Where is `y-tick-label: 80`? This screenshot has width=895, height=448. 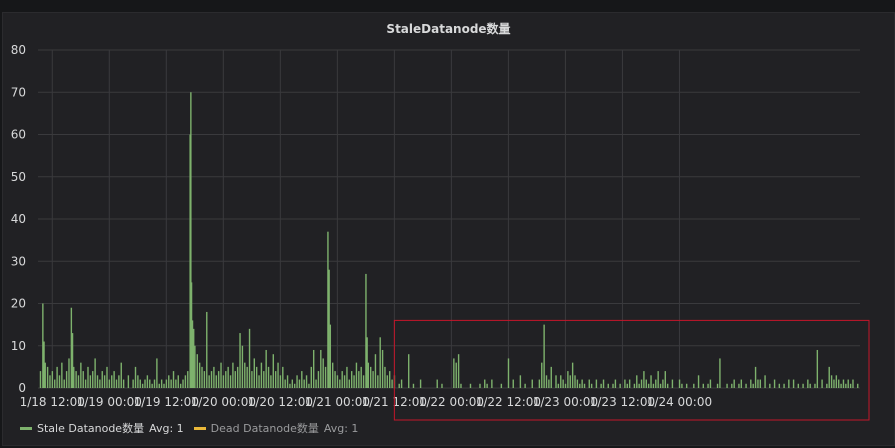 y-tick-label: 80 is located at coordinates (18, 50).